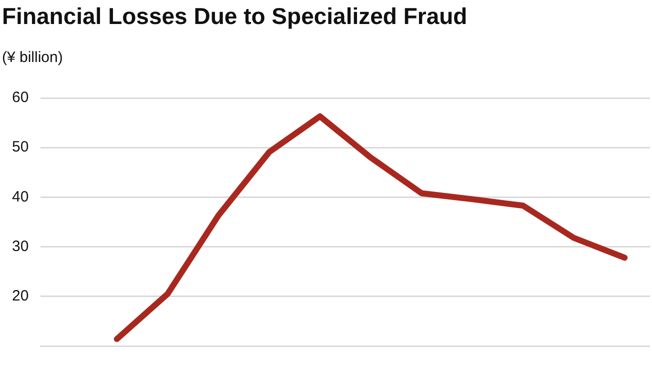  What do you see at coordinates (32, 57) in the screenshot?
I see `y-axis-title: (¥ billion)` at bounding box center [32, 57].